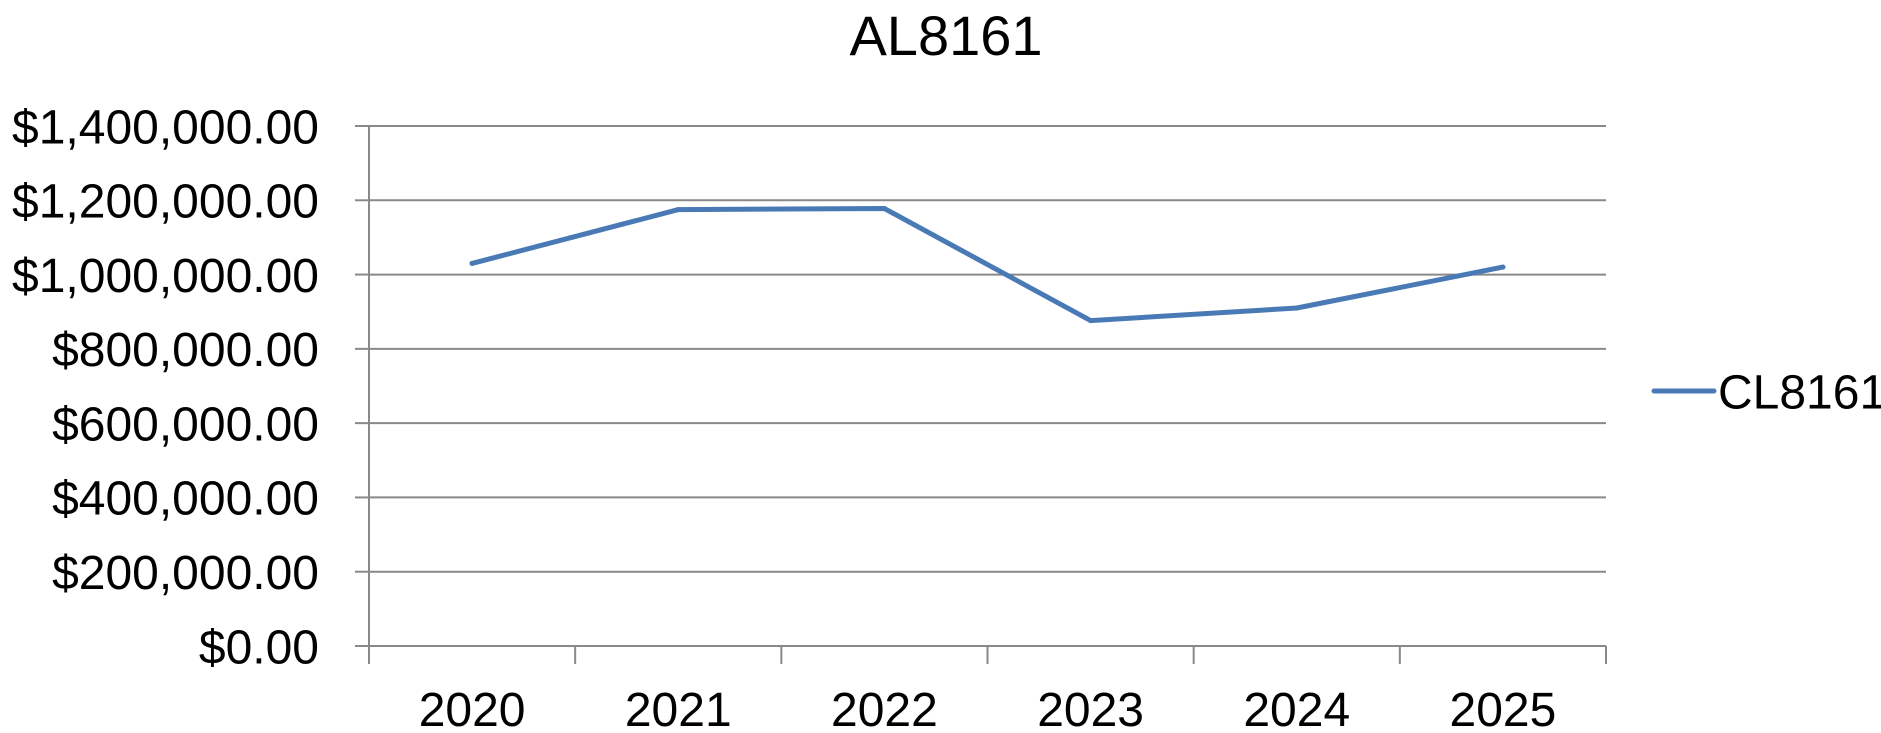 Image resolution: width=1881 pixels, height=733 pixels. What do you see at coordinates (165, 127) in the screenshot?
I see `y-tick-label: $1,400,000.00` at bounding box center [165, 127].